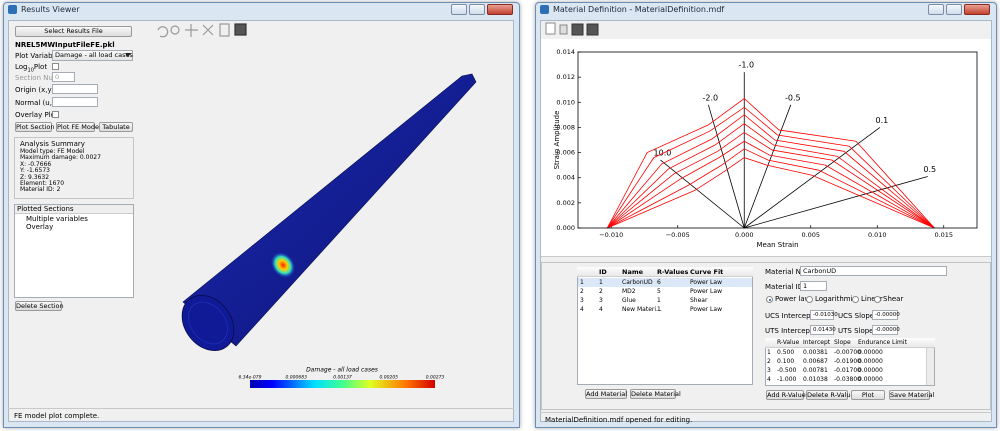 This screenshot has width=1000, height=431. Describe the element at coordinates (606, 394) in the screenshot. I see `button: Add Material` at that location.